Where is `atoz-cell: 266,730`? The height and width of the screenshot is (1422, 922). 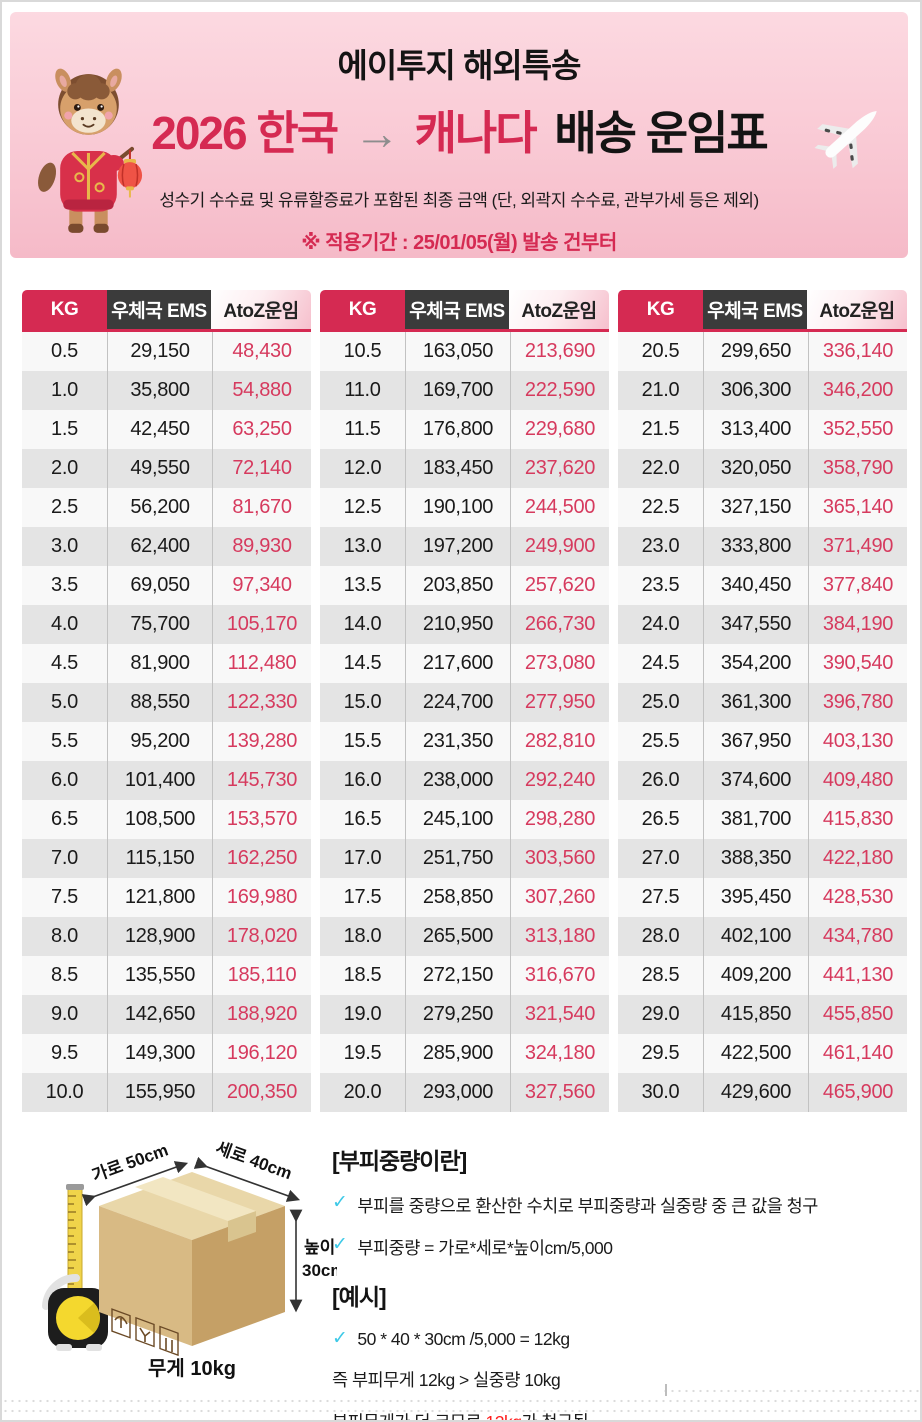
atoz-cell: 266,730 is located at coordinates (559, 624).